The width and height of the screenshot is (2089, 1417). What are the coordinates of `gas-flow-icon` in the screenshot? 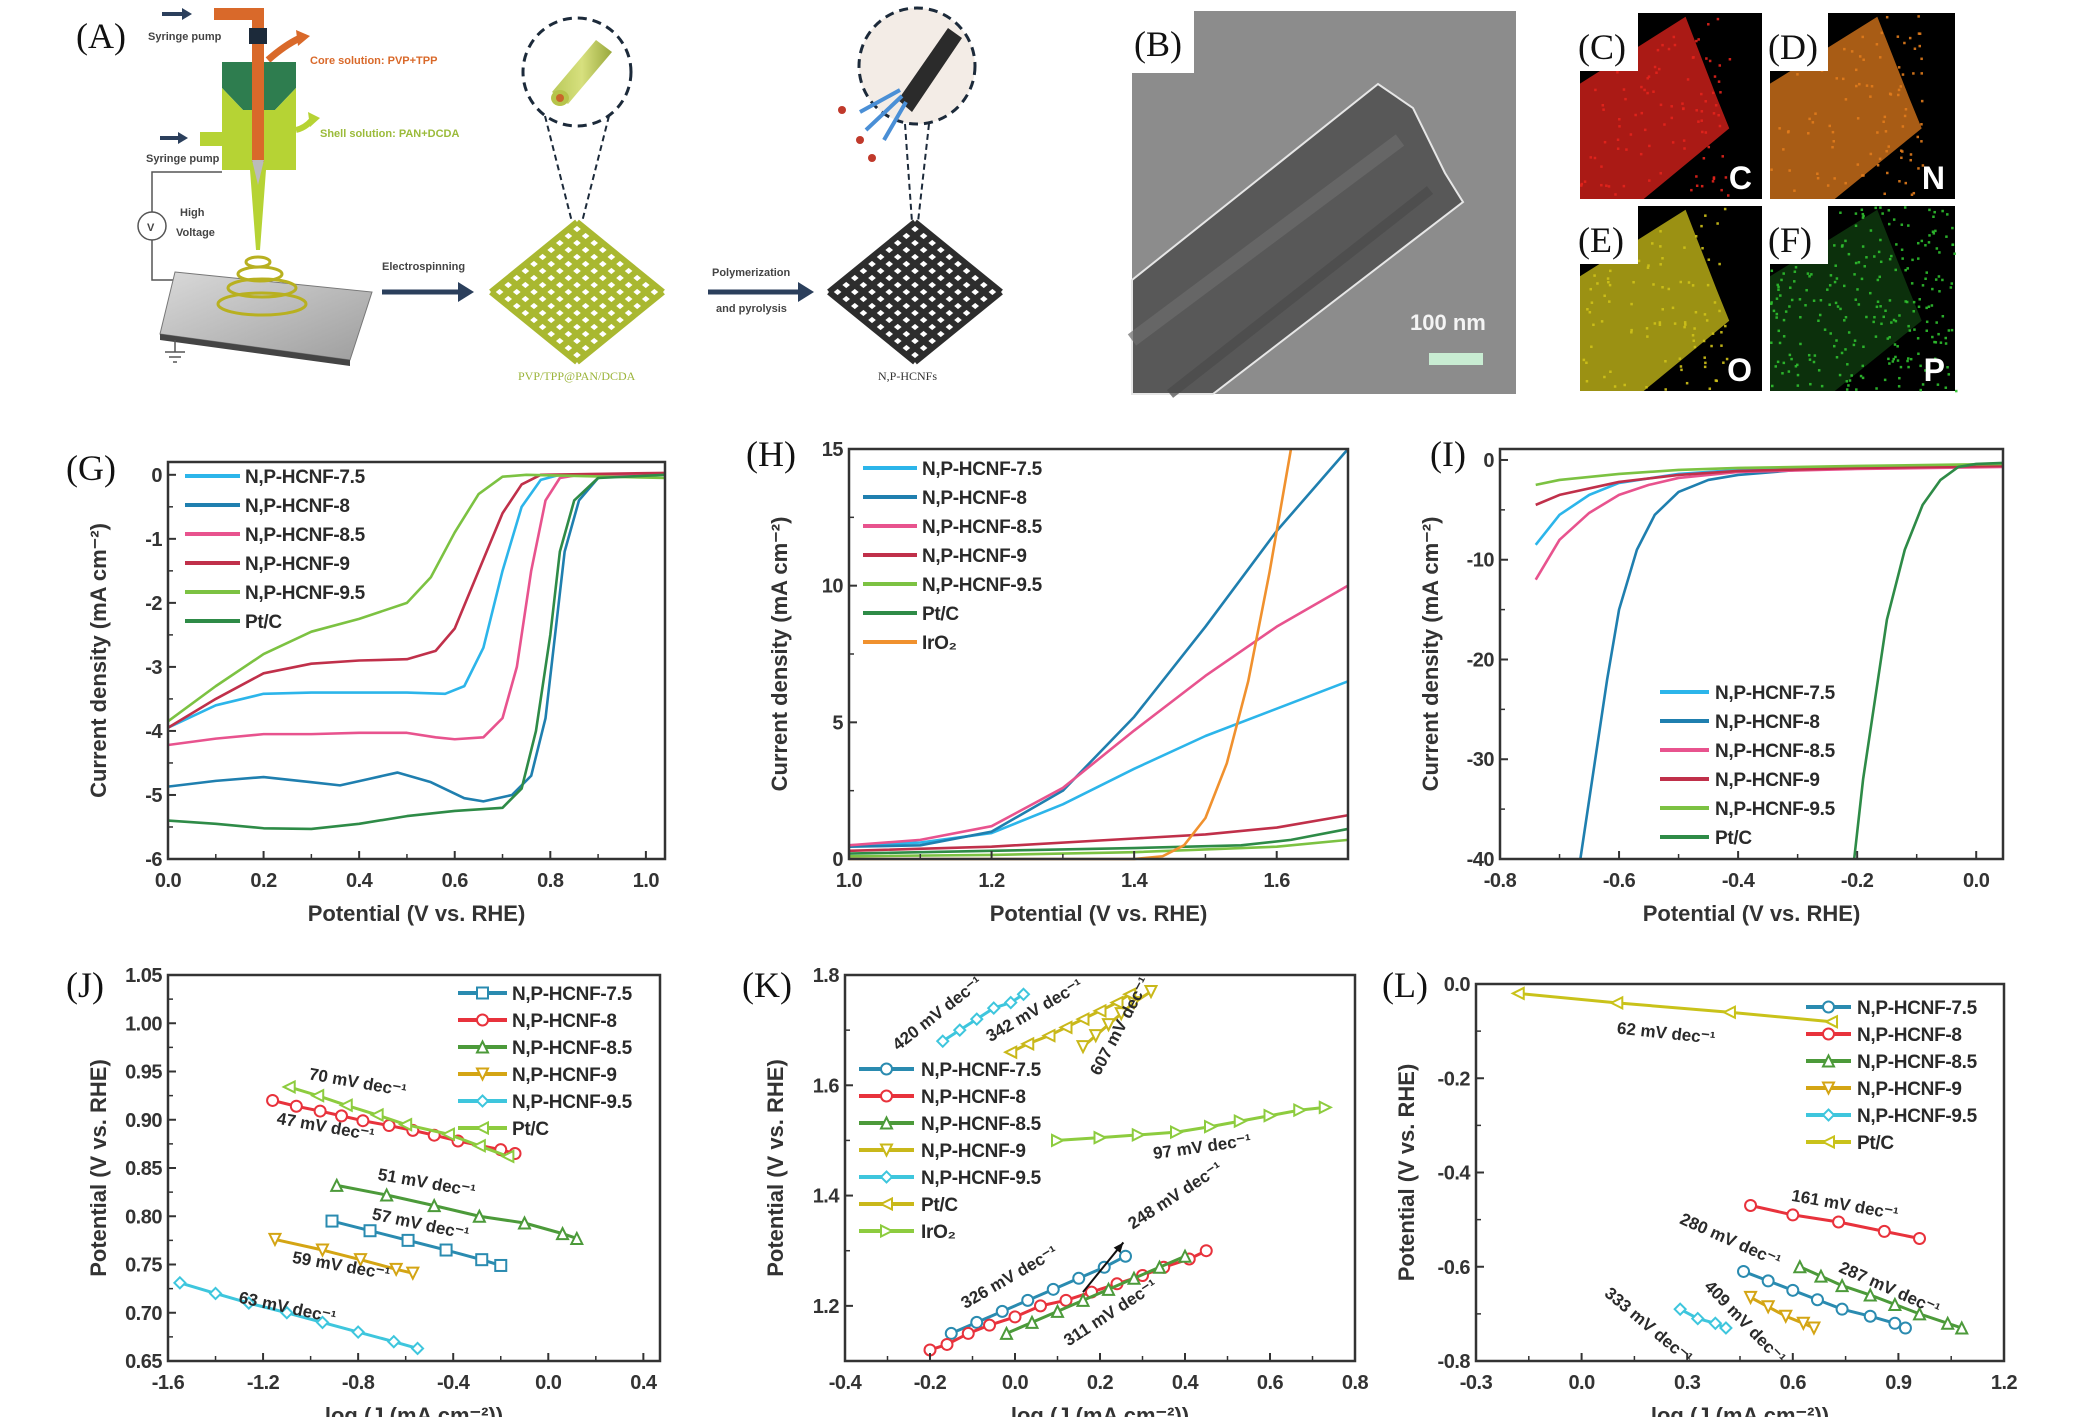 It's located at (883, 115).